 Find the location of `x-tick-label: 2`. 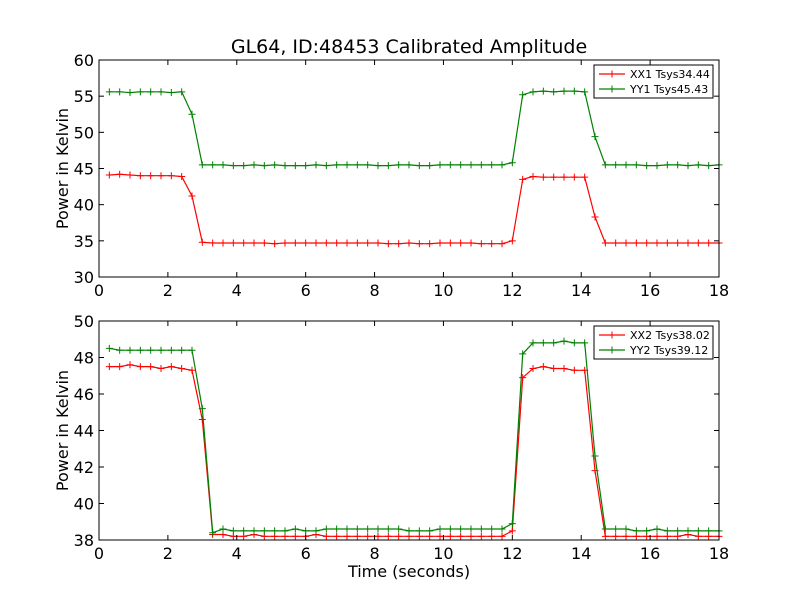

x-tick-label: 2 is located at coordinates (168, 553).